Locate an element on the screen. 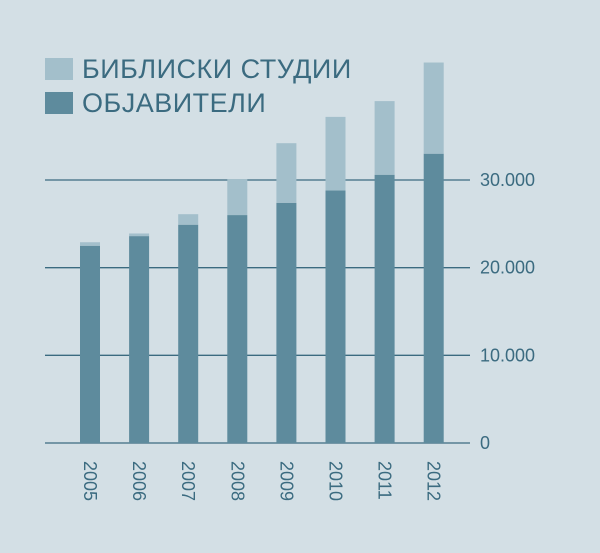 The image size is (600, 553). x-category-label: 2008 is located at coordinates (237, 481).